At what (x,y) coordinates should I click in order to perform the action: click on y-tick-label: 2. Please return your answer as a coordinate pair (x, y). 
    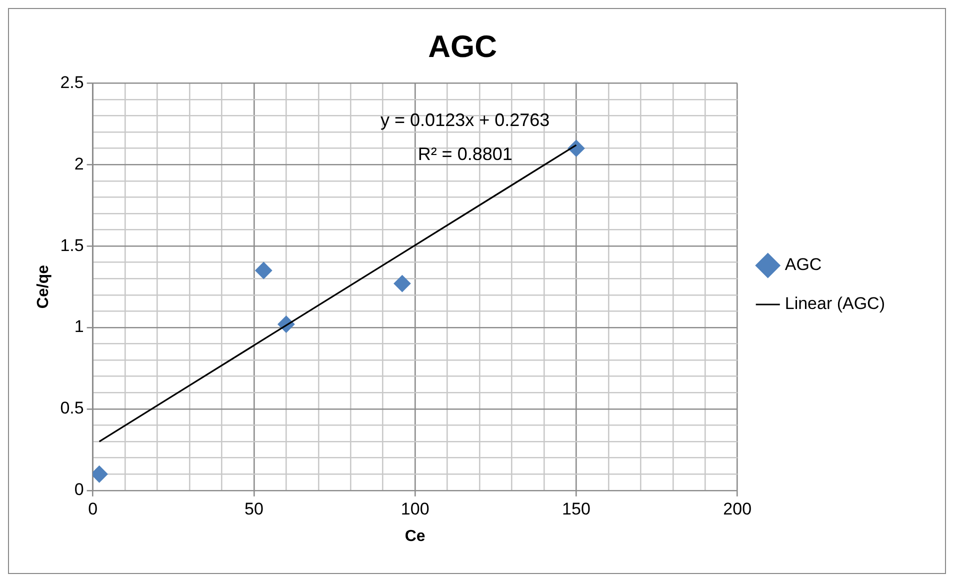
    Looking at the image, I should click on (79, 164).